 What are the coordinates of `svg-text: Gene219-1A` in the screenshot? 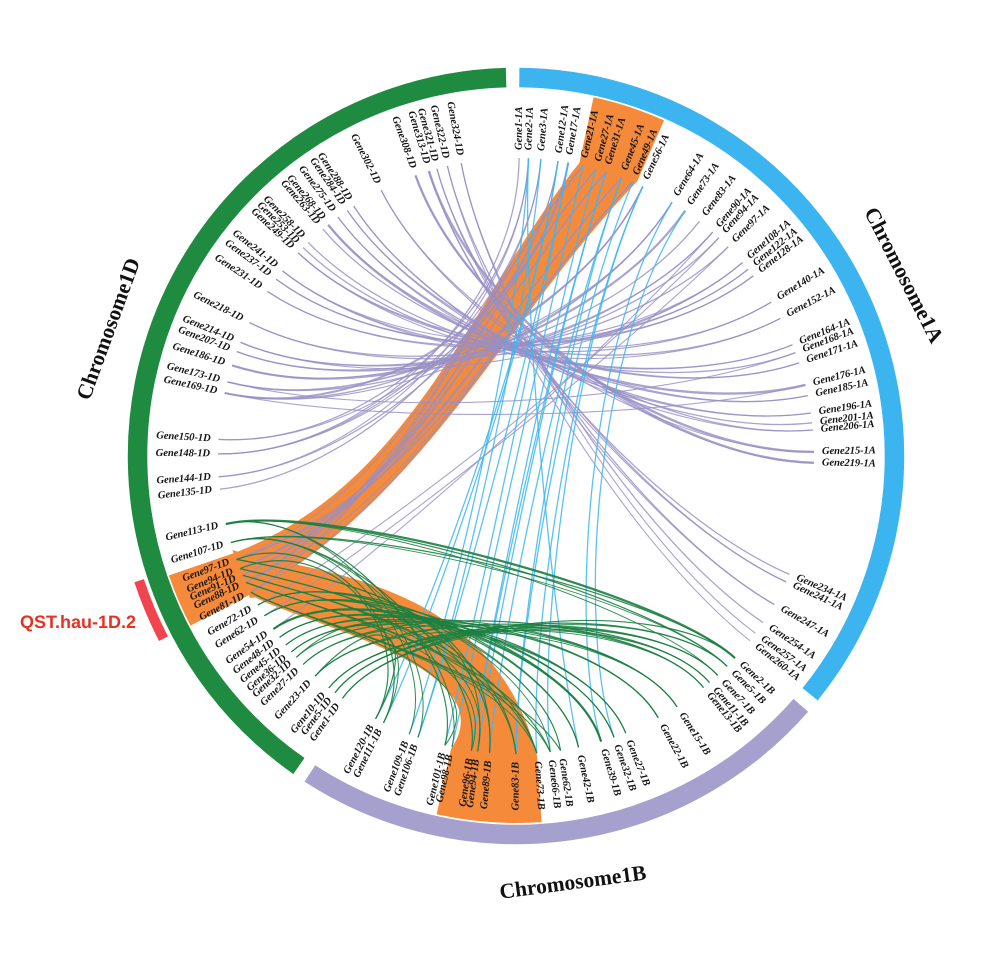 It's located at (849, 463).